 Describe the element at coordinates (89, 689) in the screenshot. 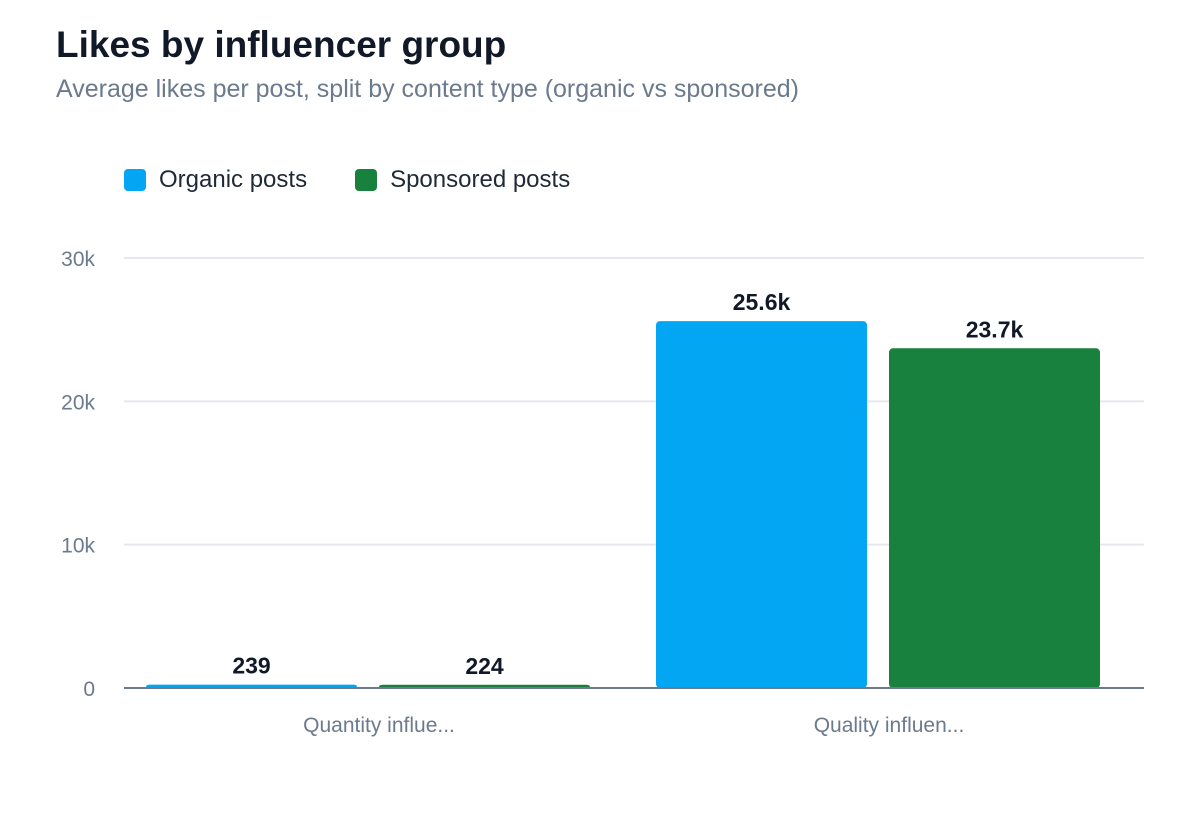

I see `y-tick-label: 0` at that location.